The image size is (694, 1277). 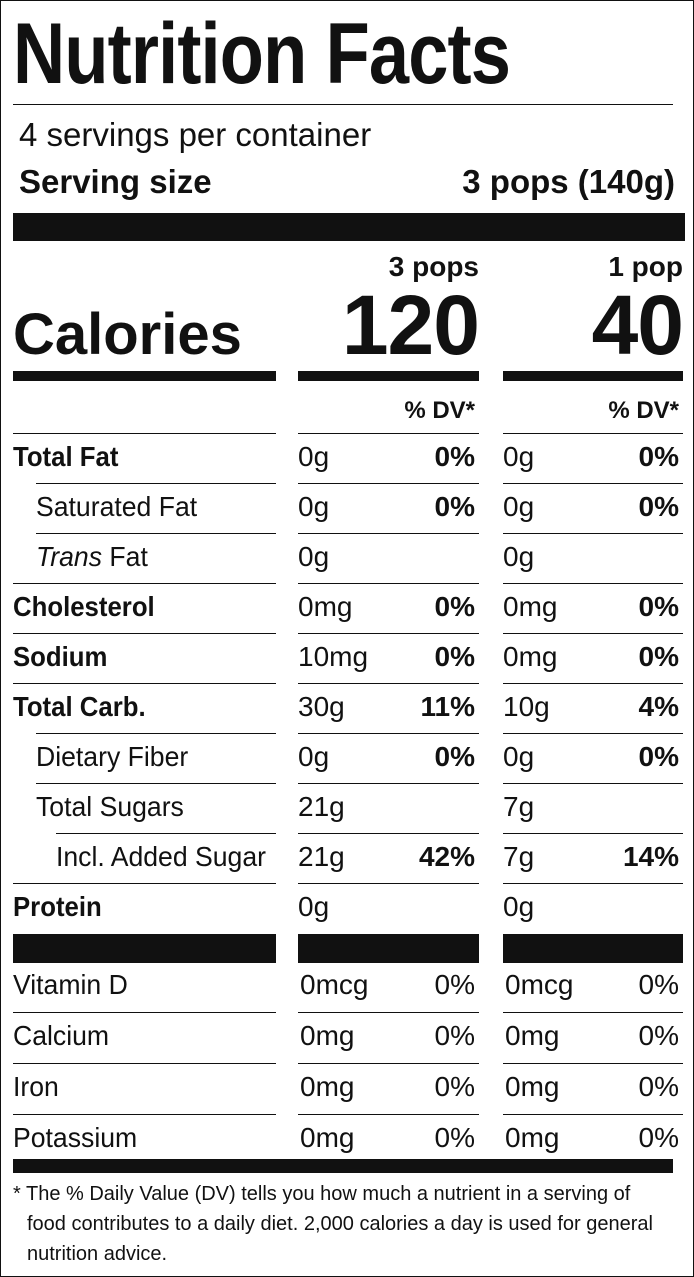 I want to click on nutrient-name: Dietary Fiber, so click(x=150, y=757).